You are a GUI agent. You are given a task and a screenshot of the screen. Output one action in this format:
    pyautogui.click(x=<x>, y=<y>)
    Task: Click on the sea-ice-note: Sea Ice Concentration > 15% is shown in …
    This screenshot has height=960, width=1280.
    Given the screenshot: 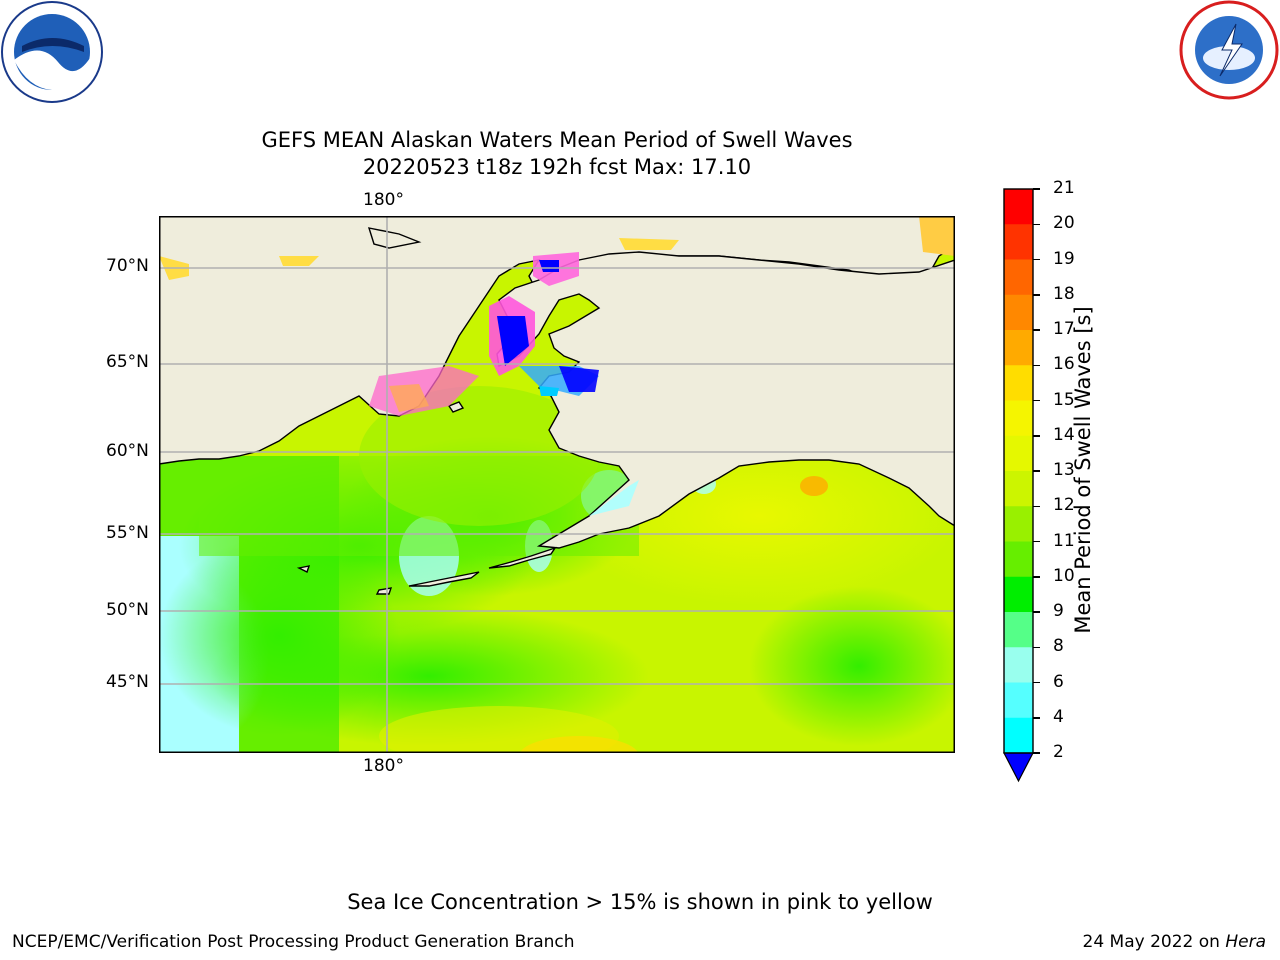 What is the action you would take?
    pyautogui.click(x=640, y=902)
    